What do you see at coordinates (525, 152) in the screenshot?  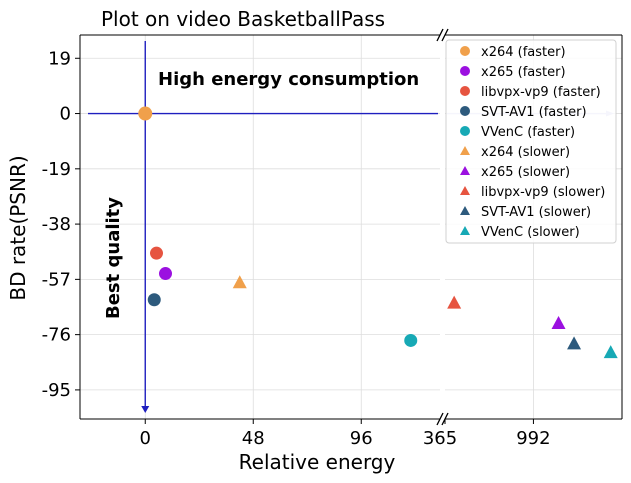 I see `legend-label: x264 (slower)` at bounding box center [525, 152].